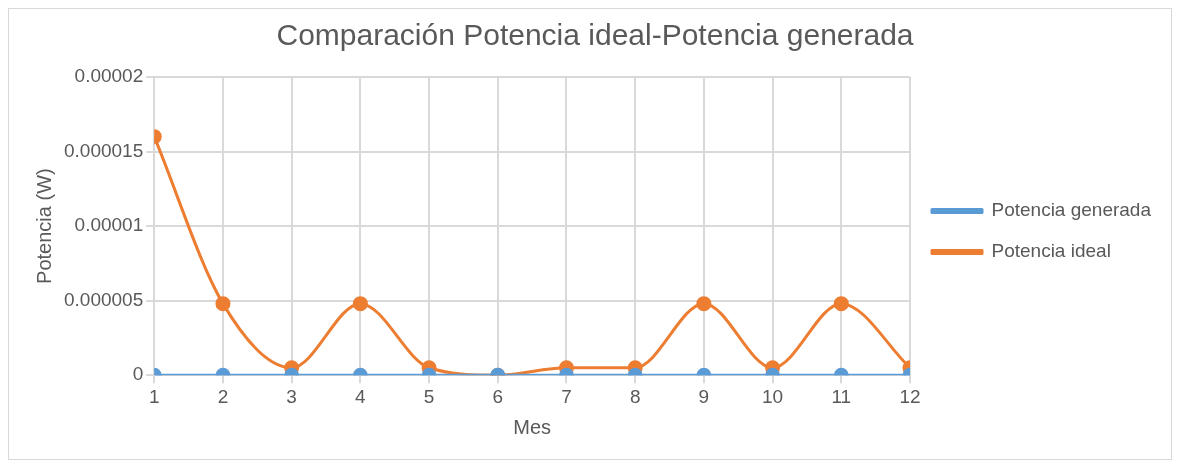 The image size is (1180, 468). I want to click on x-tick-label: 9, so click(704, 396).